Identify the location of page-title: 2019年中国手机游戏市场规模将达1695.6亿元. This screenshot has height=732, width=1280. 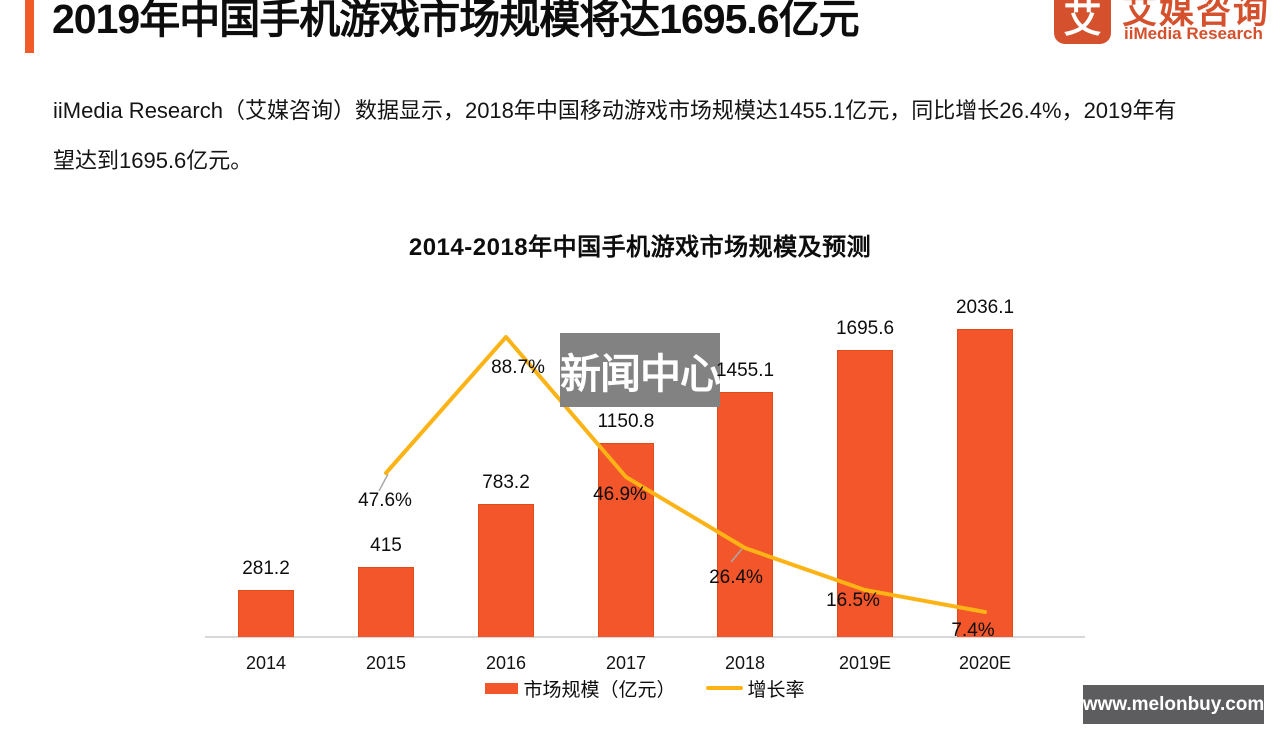
(456, 21).